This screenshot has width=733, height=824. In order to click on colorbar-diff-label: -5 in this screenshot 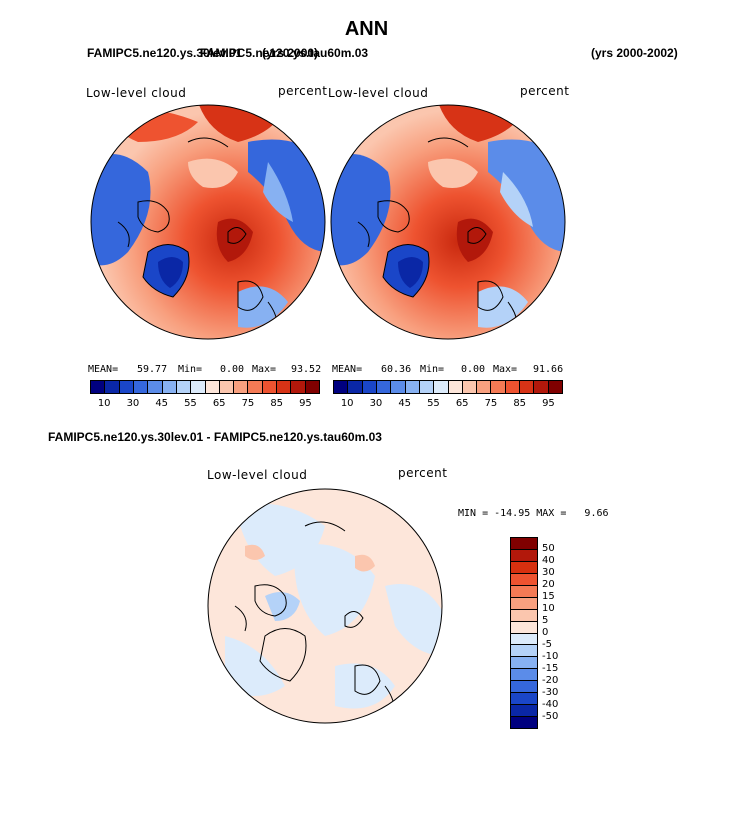, I will do `click(547, 644)`.